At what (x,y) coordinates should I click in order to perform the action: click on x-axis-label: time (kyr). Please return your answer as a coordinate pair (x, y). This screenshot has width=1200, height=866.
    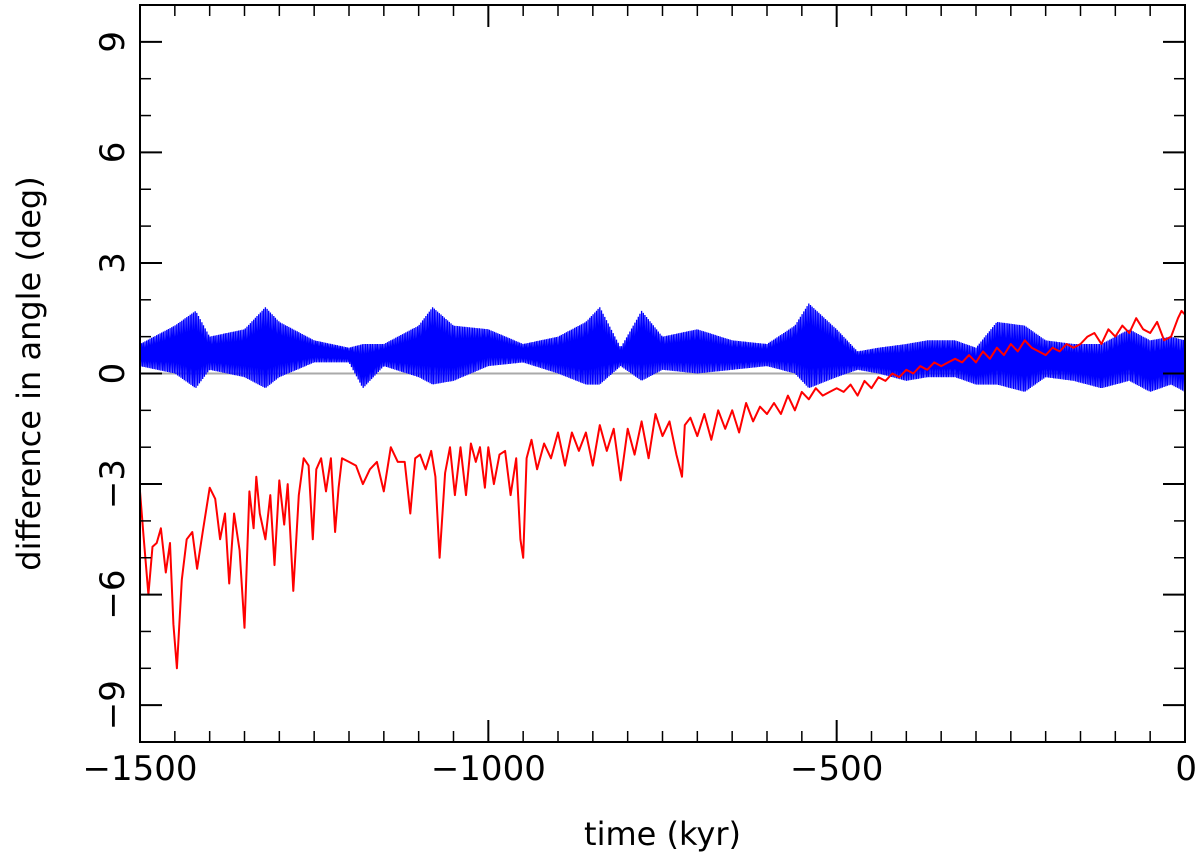
    Looking at the image, I should click on (662, 834).